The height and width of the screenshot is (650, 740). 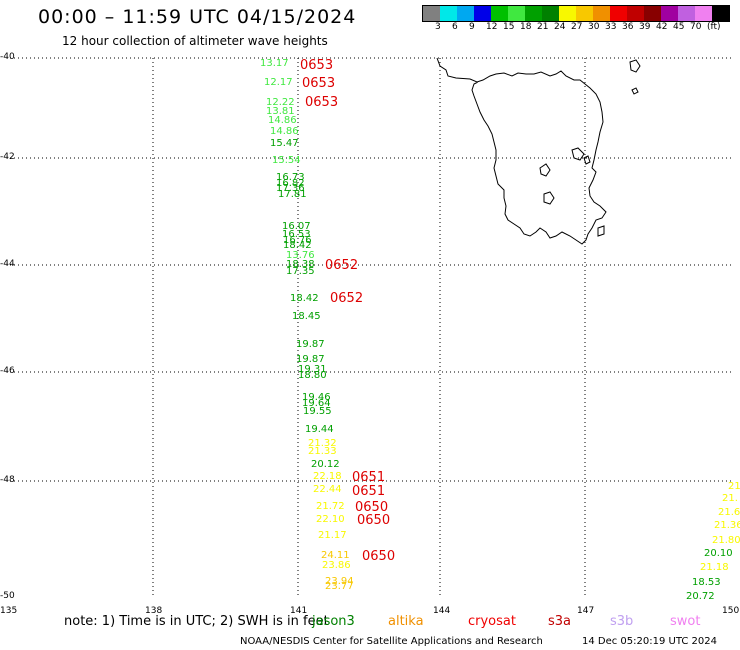 I want to click on wave-height-value: 18.45, so click(x=306, y=316).